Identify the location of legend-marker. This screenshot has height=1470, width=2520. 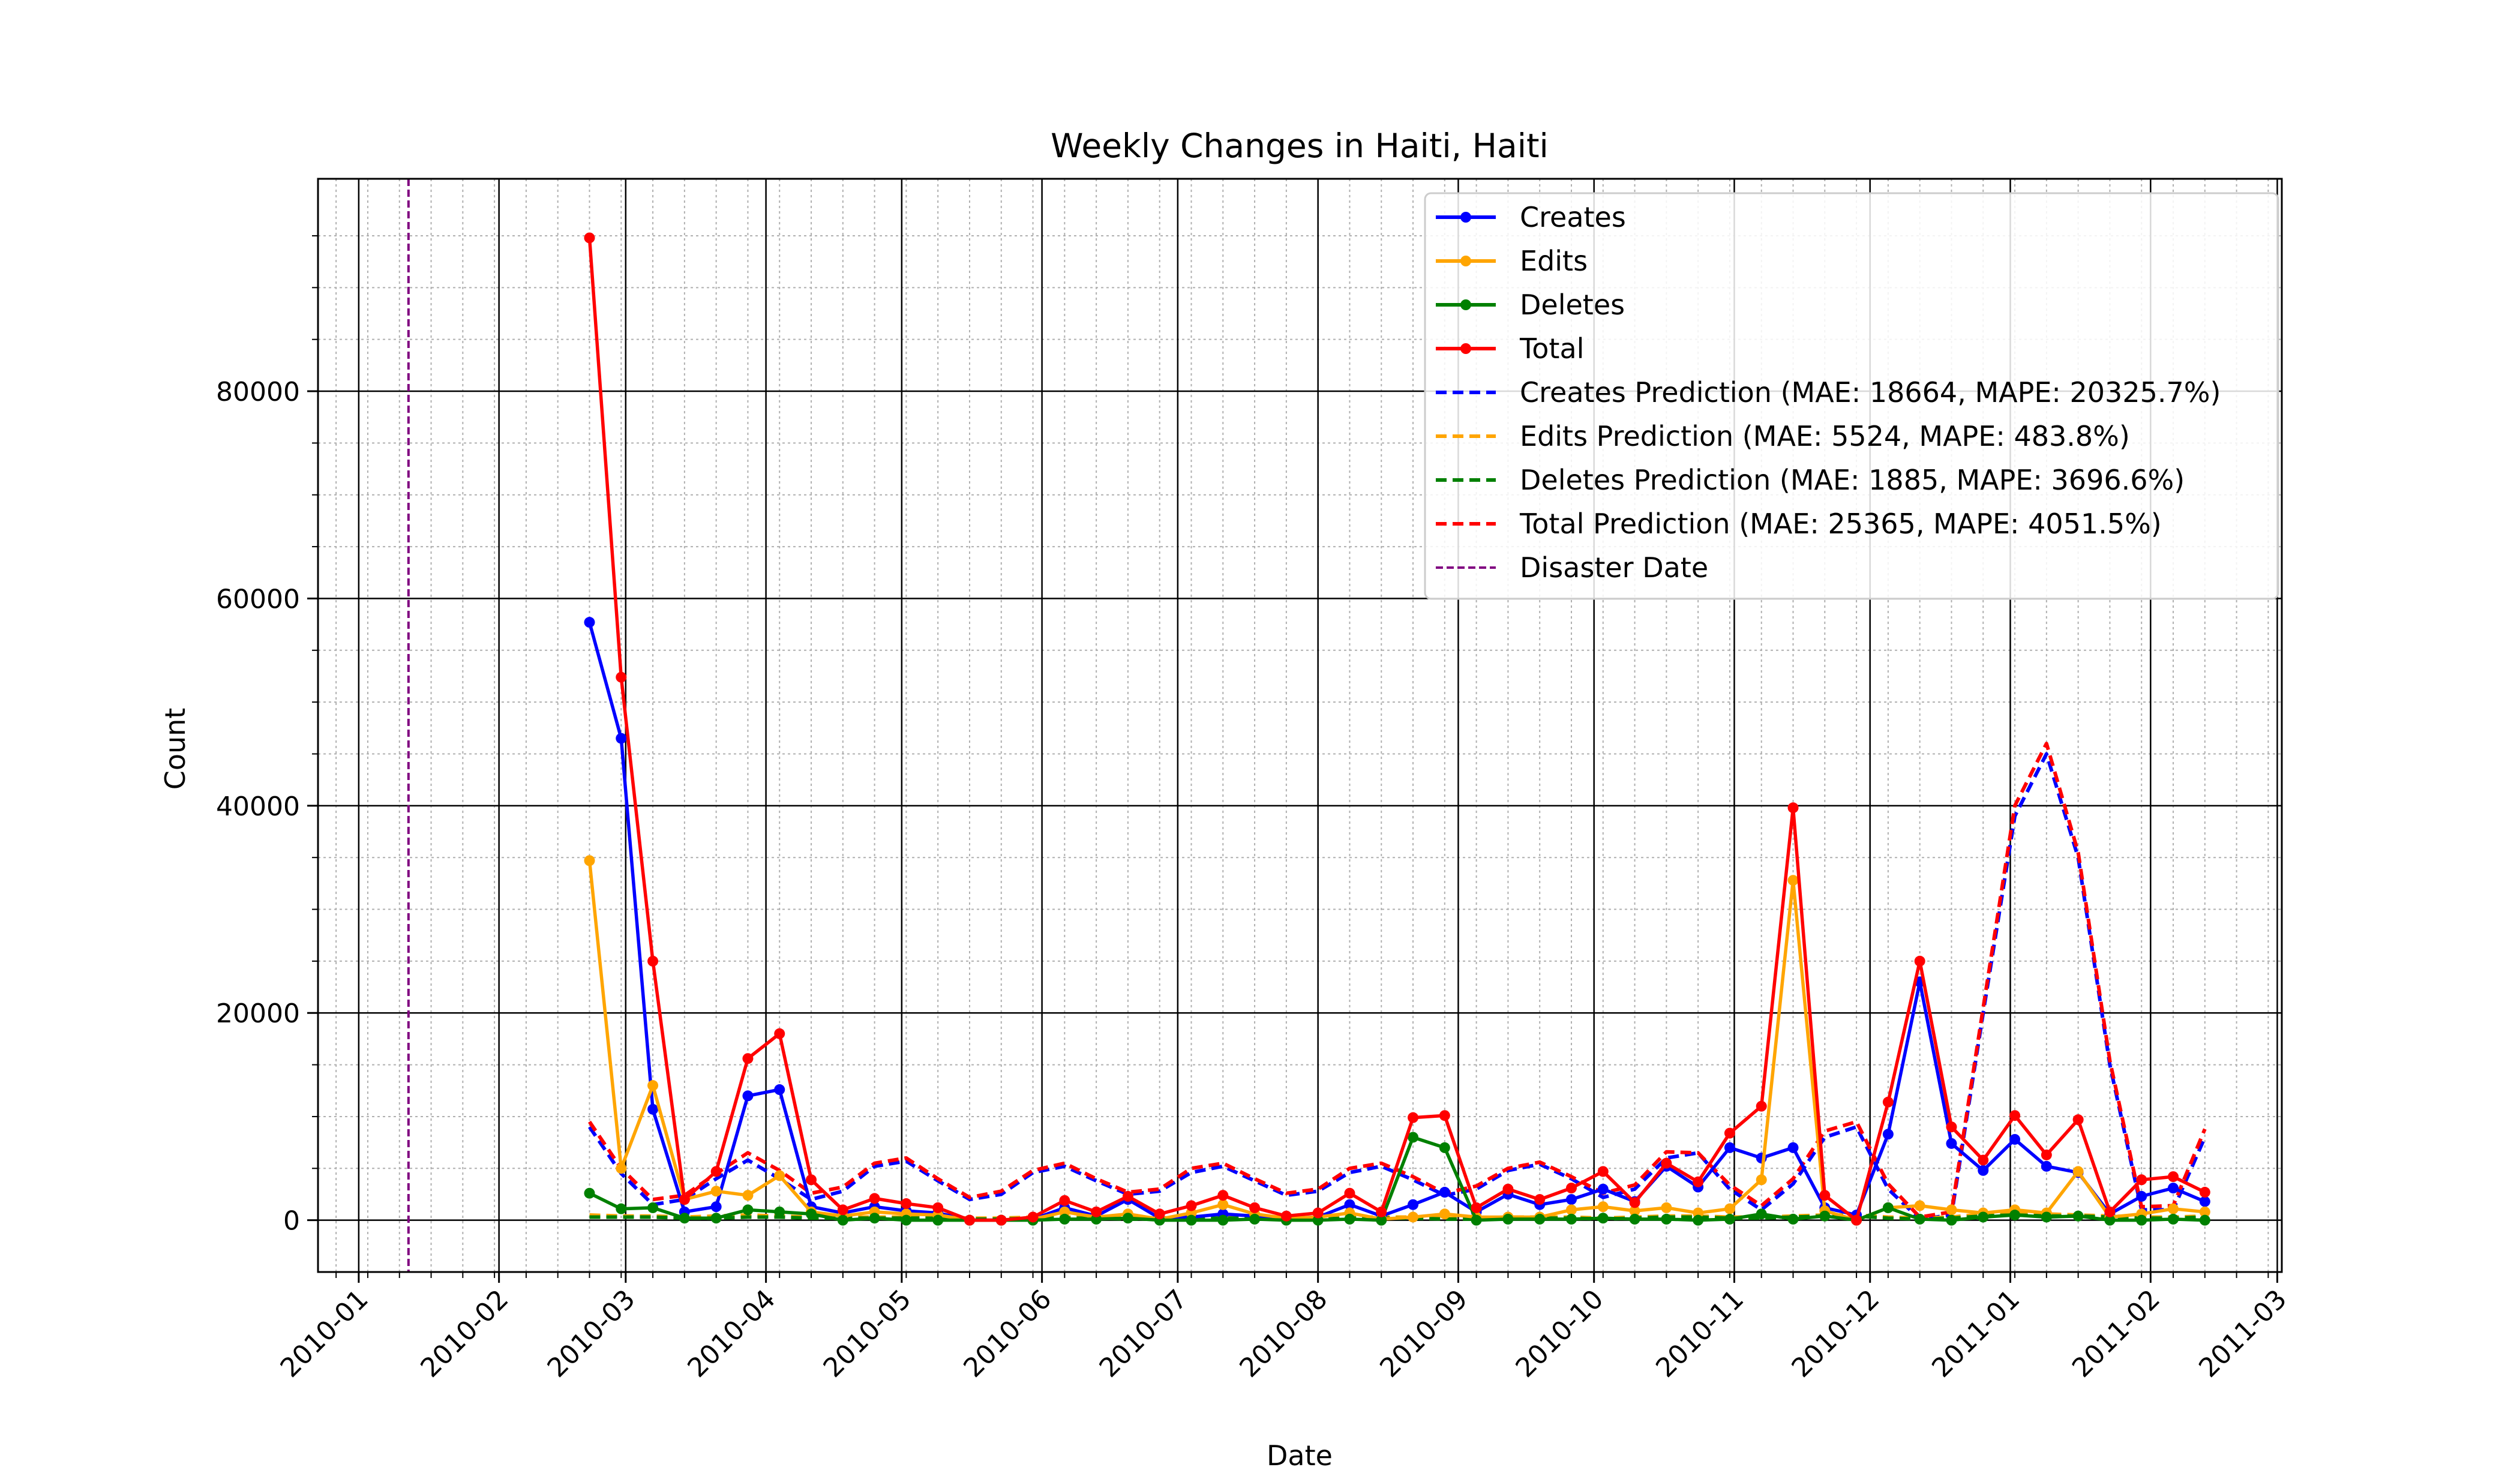
(1465, 217).